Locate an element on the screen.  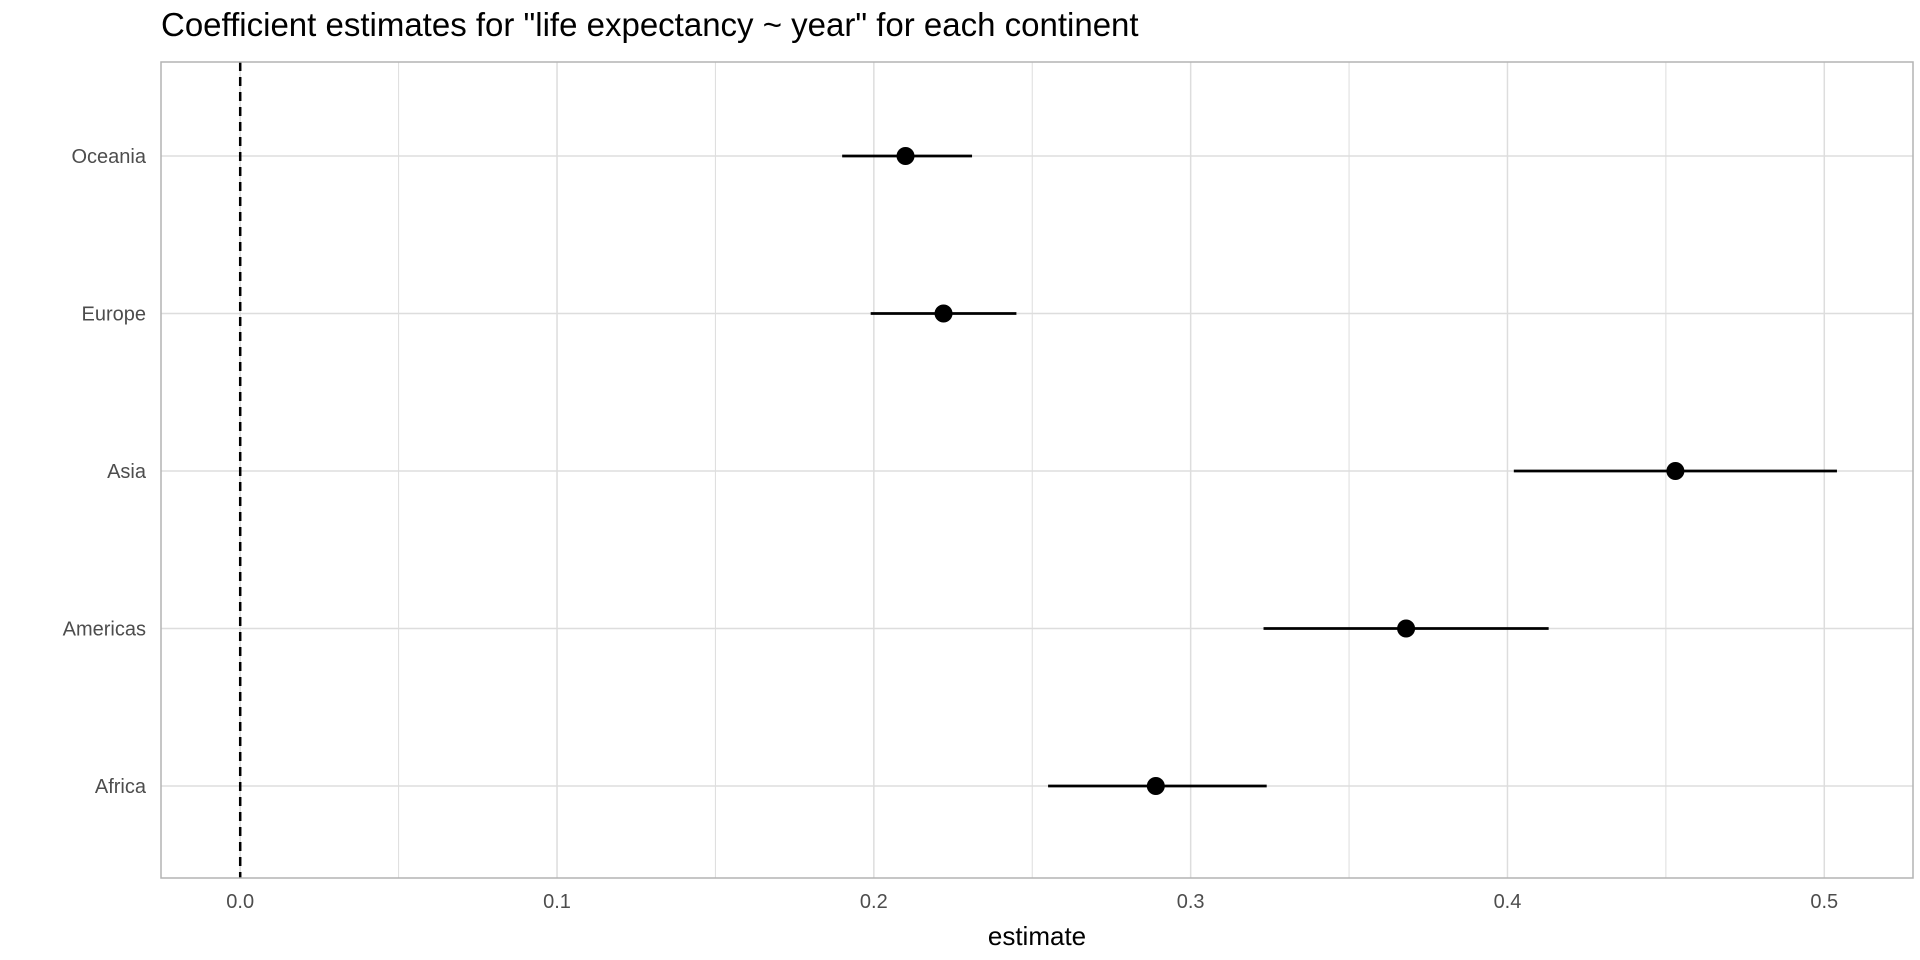
y-tick-label-asia: Asia is located at coordinates (127, 472).